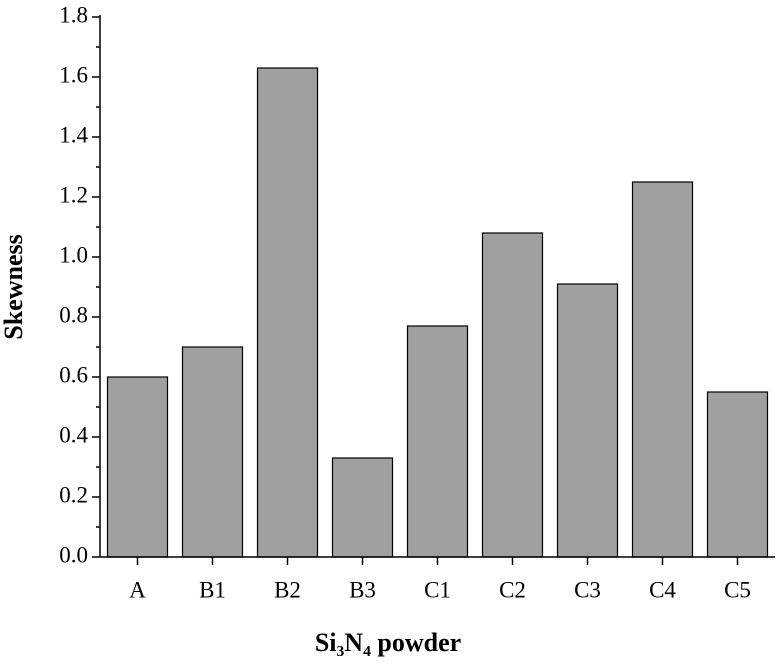 The image size is (779, 671). What do you see at coordinates (737, 589) in the screenshot?
I see `x-tick-label: C5` at bounding box center [737, 589].